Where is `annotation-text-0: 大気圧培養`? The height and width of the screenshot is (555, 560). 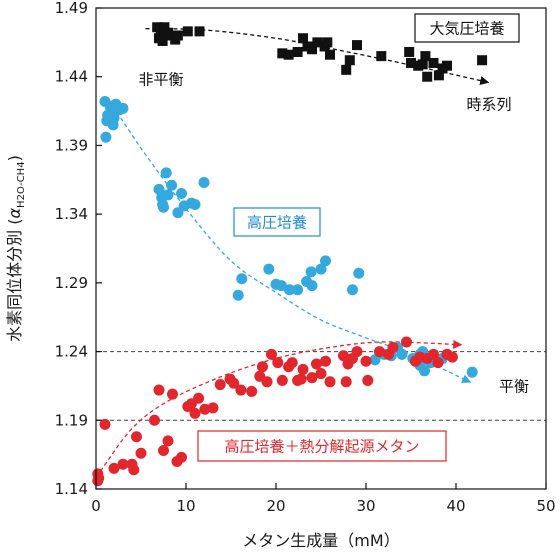 annotation-text-0: 大気圧培養 is located at coordinates (466, 29).